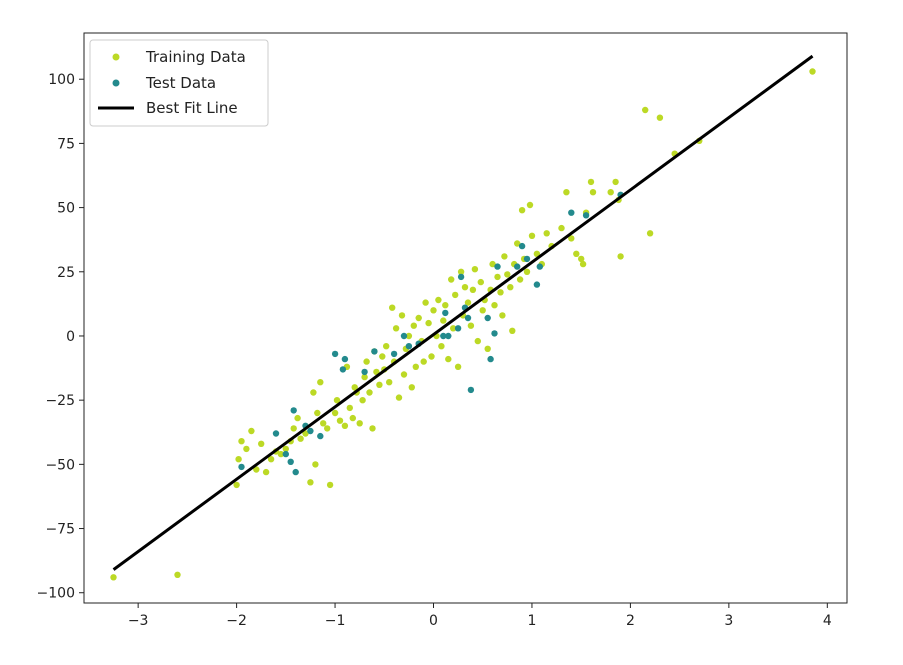 The width and height of the screenshot is (903, 665). I want to click on y-tick-label-0: −100, so click(56, 594).